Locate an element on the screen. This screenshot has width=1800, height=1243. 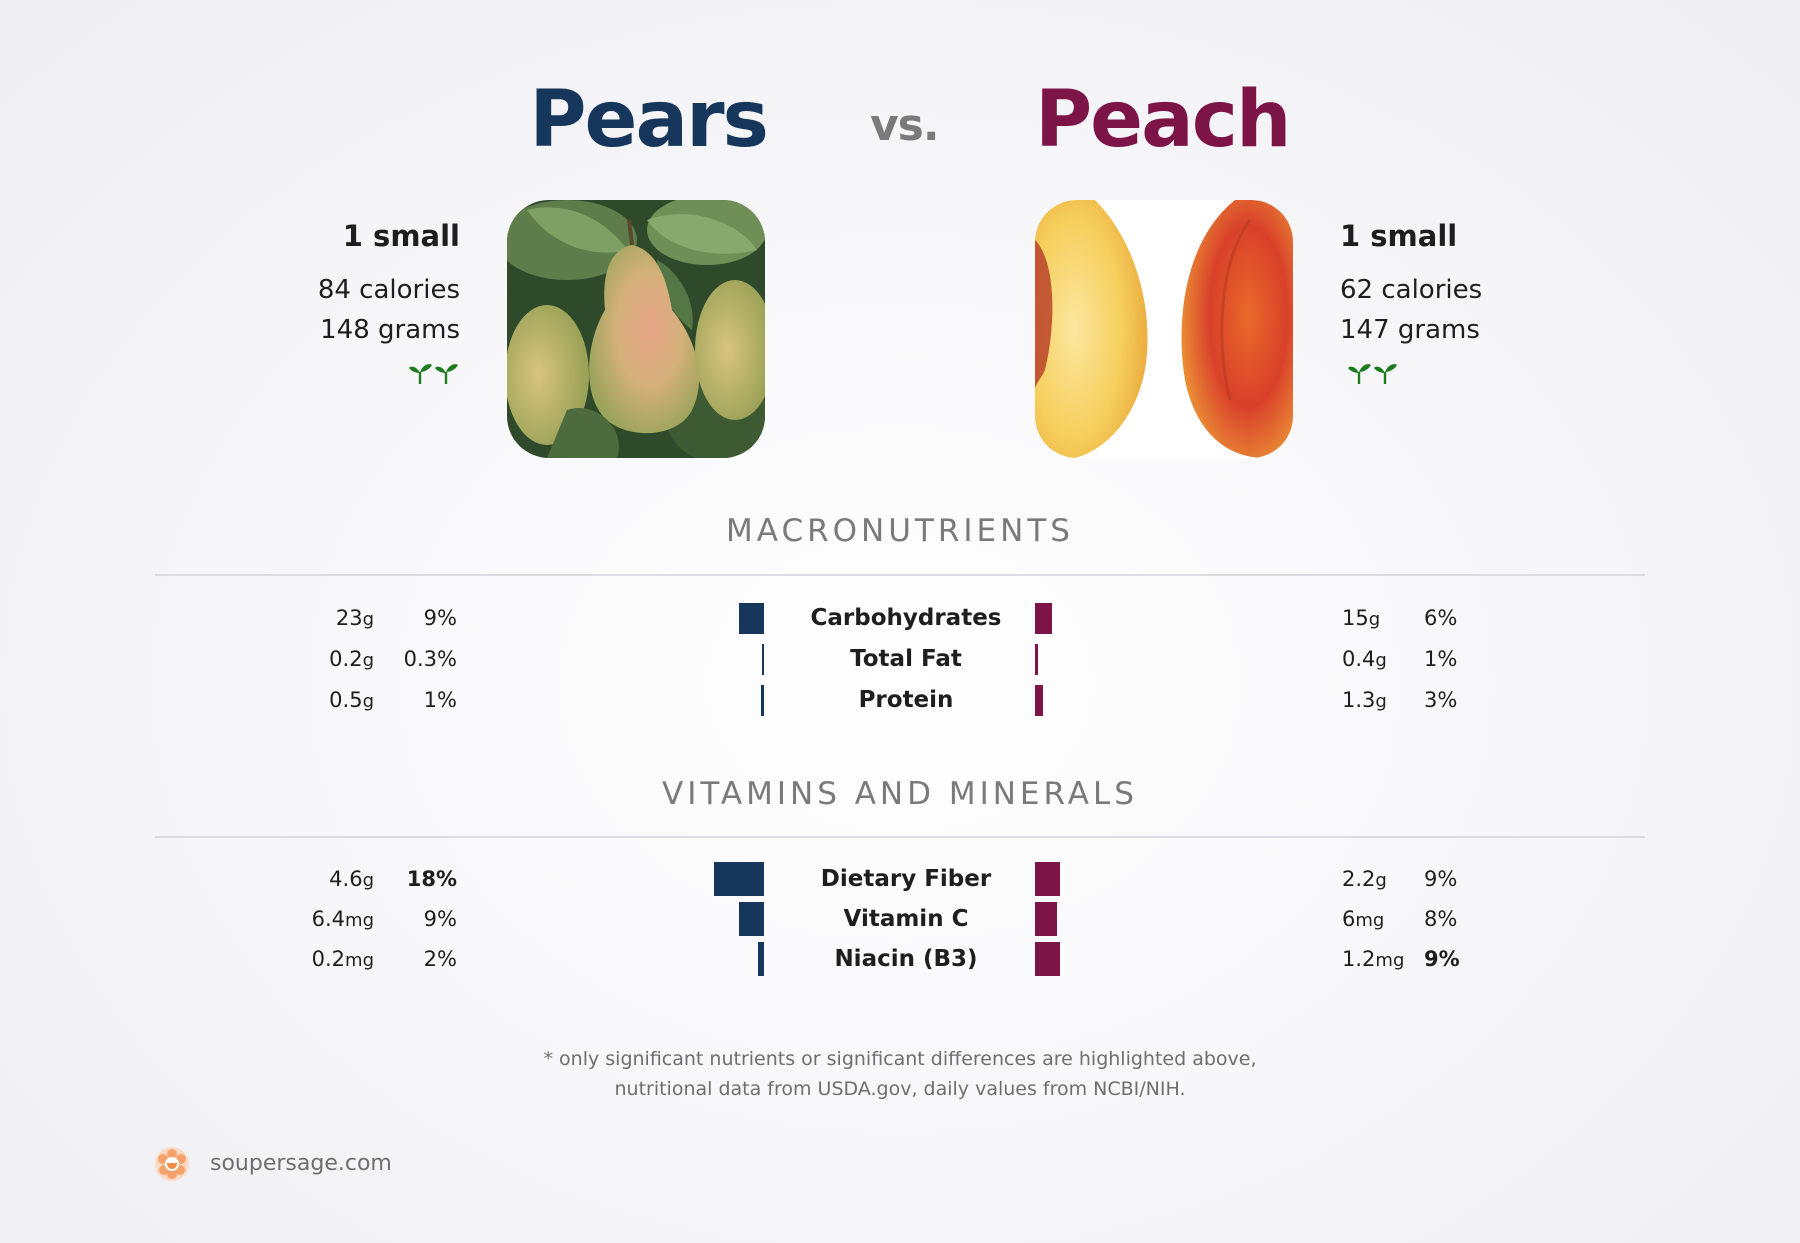
left-amount-value: 0.5 is located at coordinates (346, 700).